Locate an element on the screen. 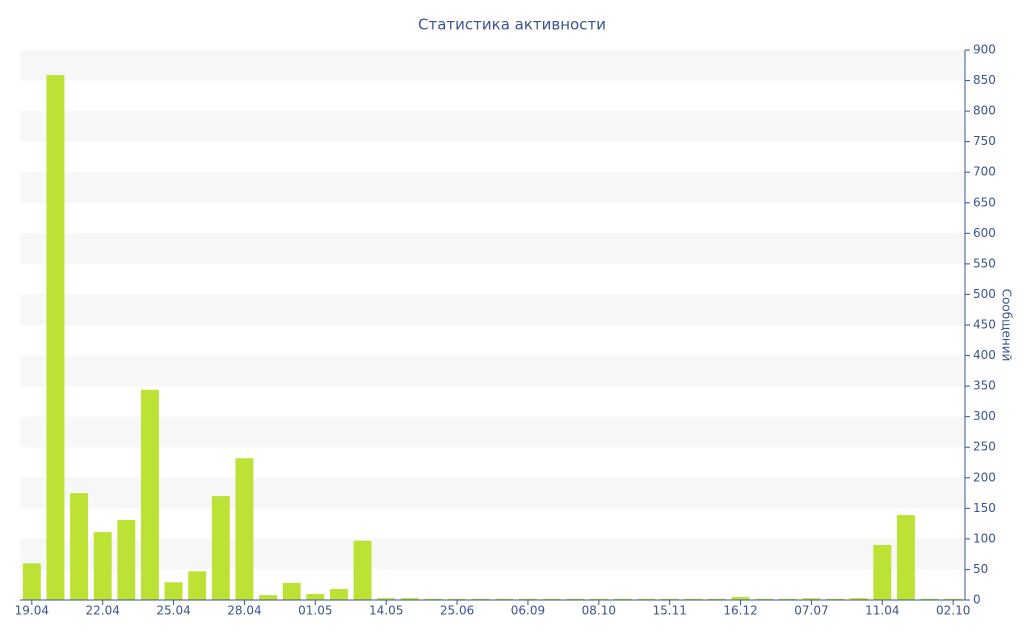 Image resolution: width=1024 pixels, height=644 pixels. x-tick-label: 11.04 is located at coordinates (882, 611).